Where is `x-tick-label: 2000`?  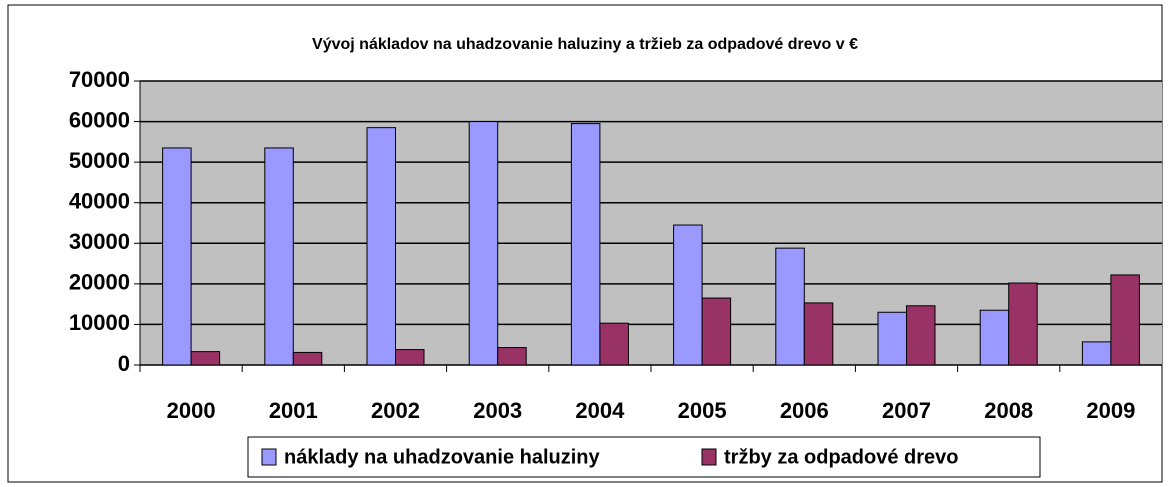
x-tick-label: 2000 is located at coordinates (191, 410).